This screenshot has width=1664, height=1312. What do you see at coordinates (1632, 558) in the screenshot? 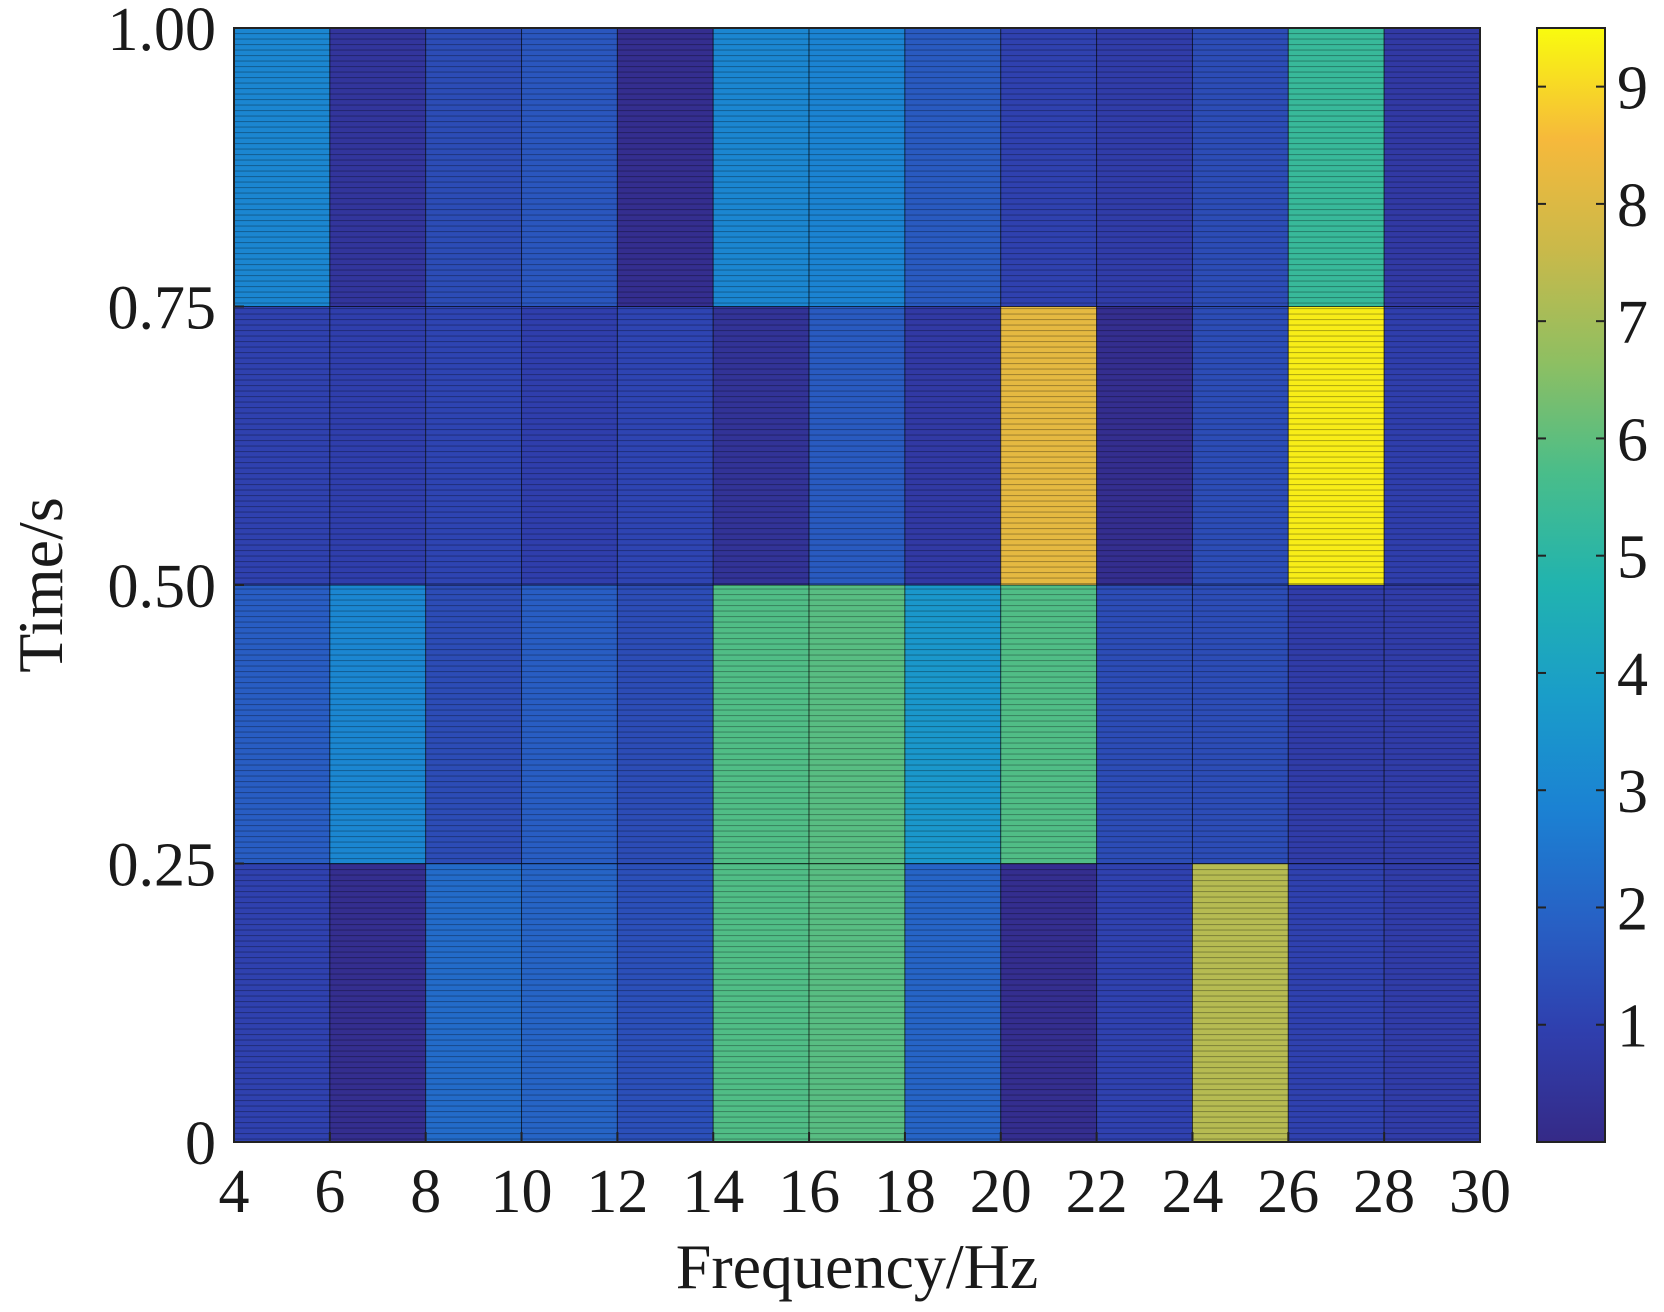
I see `colorbar-tick-label: 5` at bounding box center [1632, 558].